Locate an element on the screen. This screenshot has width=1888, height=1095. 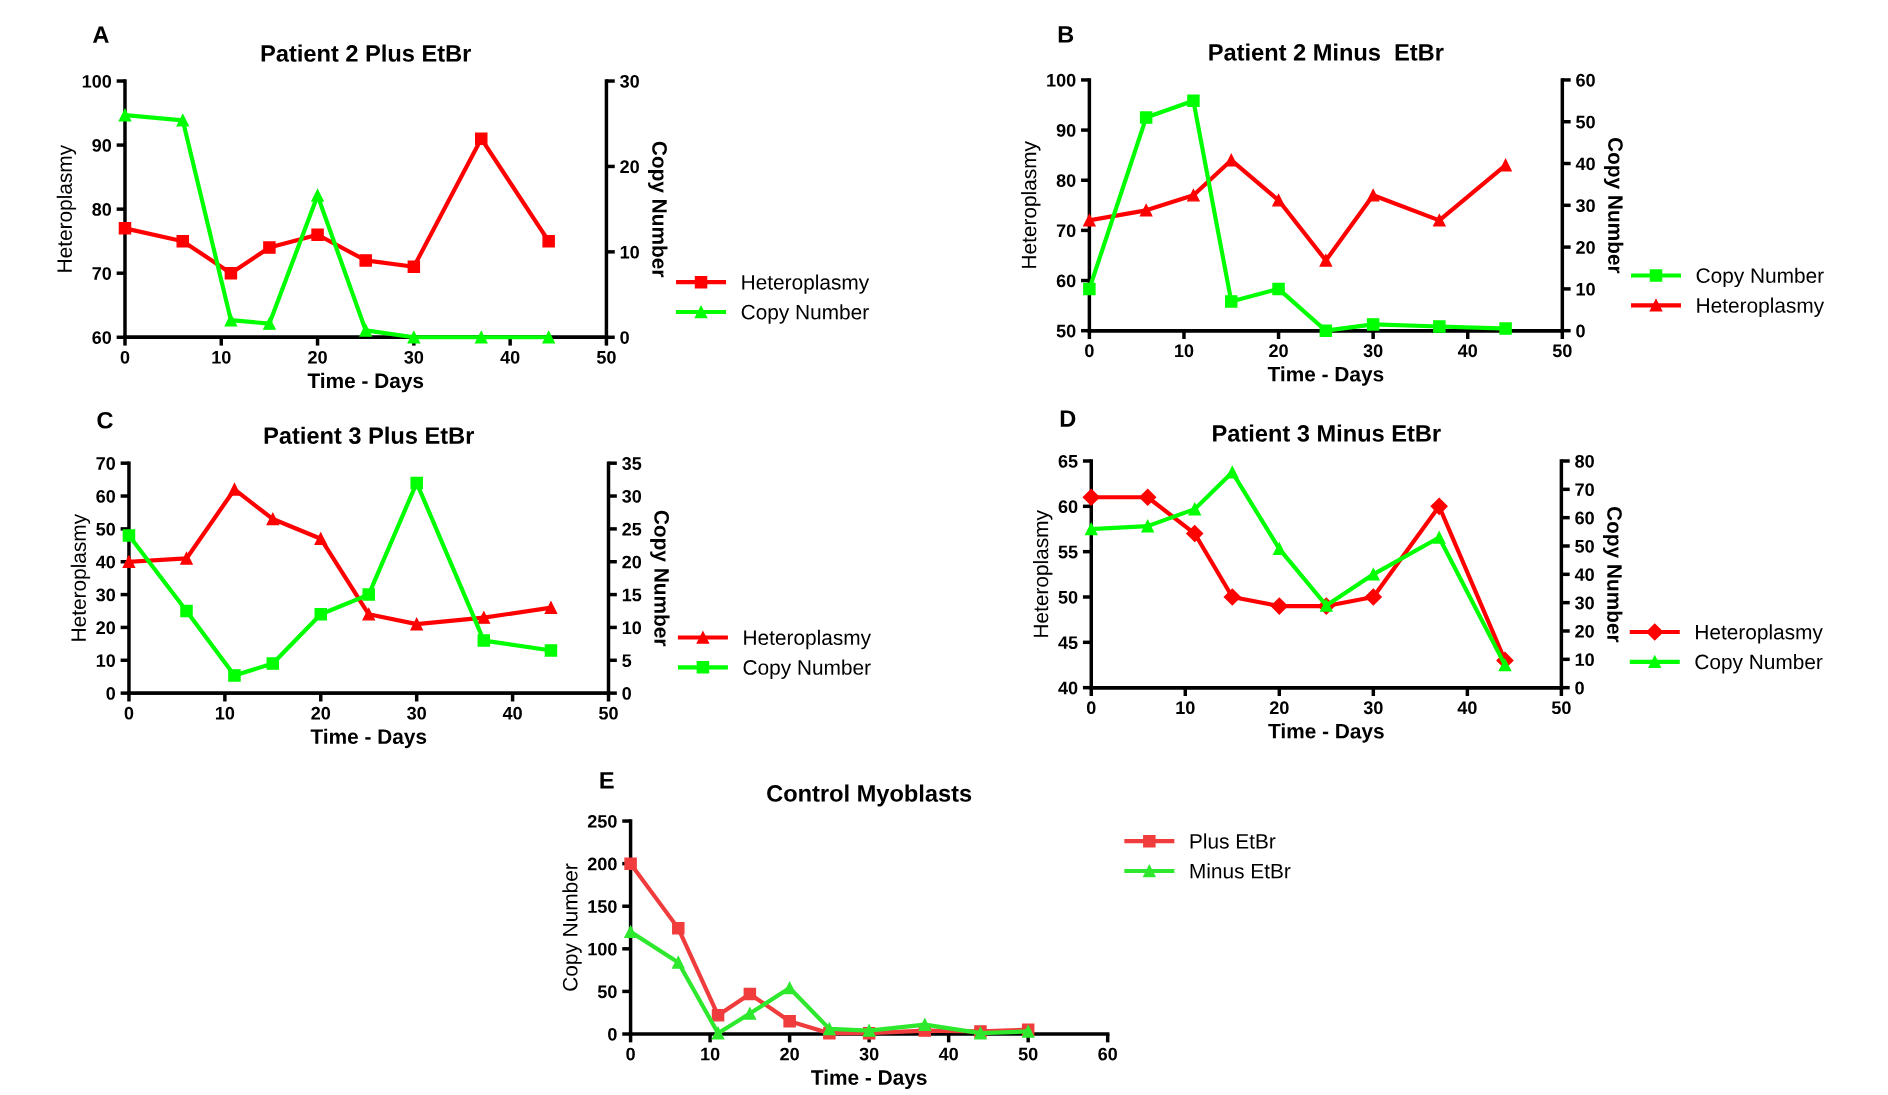
y2-tick-label: 5 is located at coordinates (627, 661).